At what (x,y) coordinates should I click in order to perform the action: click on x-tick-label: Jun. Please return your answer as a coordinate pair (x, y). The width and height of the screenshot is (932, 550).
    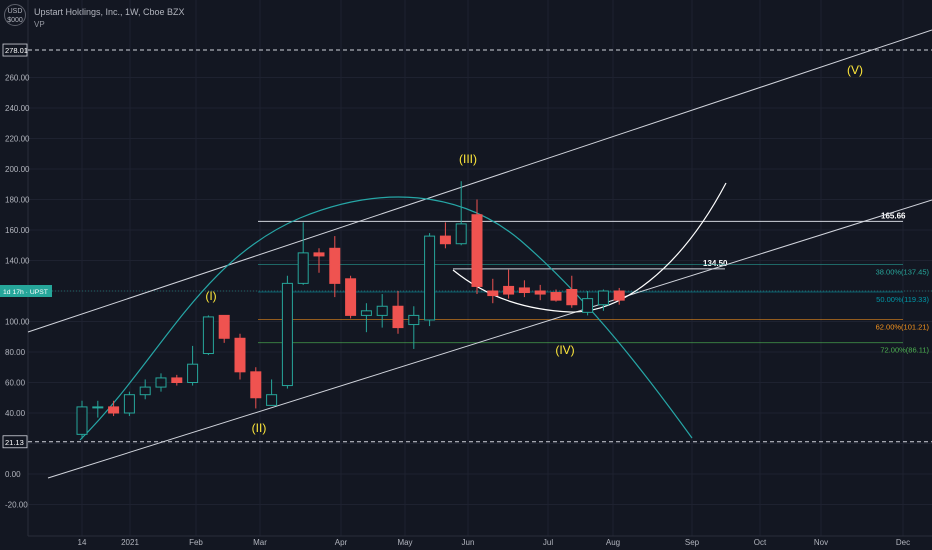
    Looking at the image, I should click on (468, 542).